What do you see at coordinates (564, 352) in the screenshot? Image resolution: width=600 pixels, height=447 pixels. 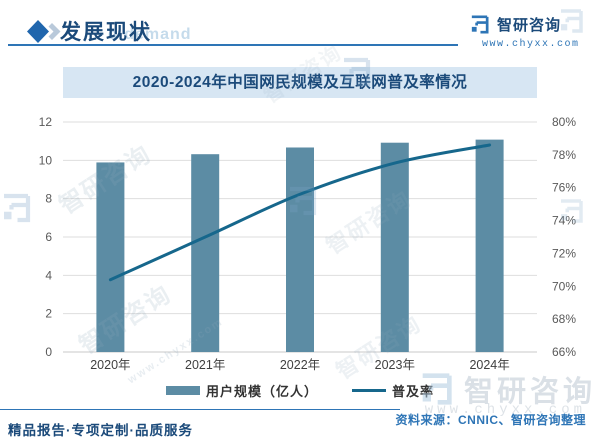 I see `svg-text: 66%` at bounding box center [564, 352].